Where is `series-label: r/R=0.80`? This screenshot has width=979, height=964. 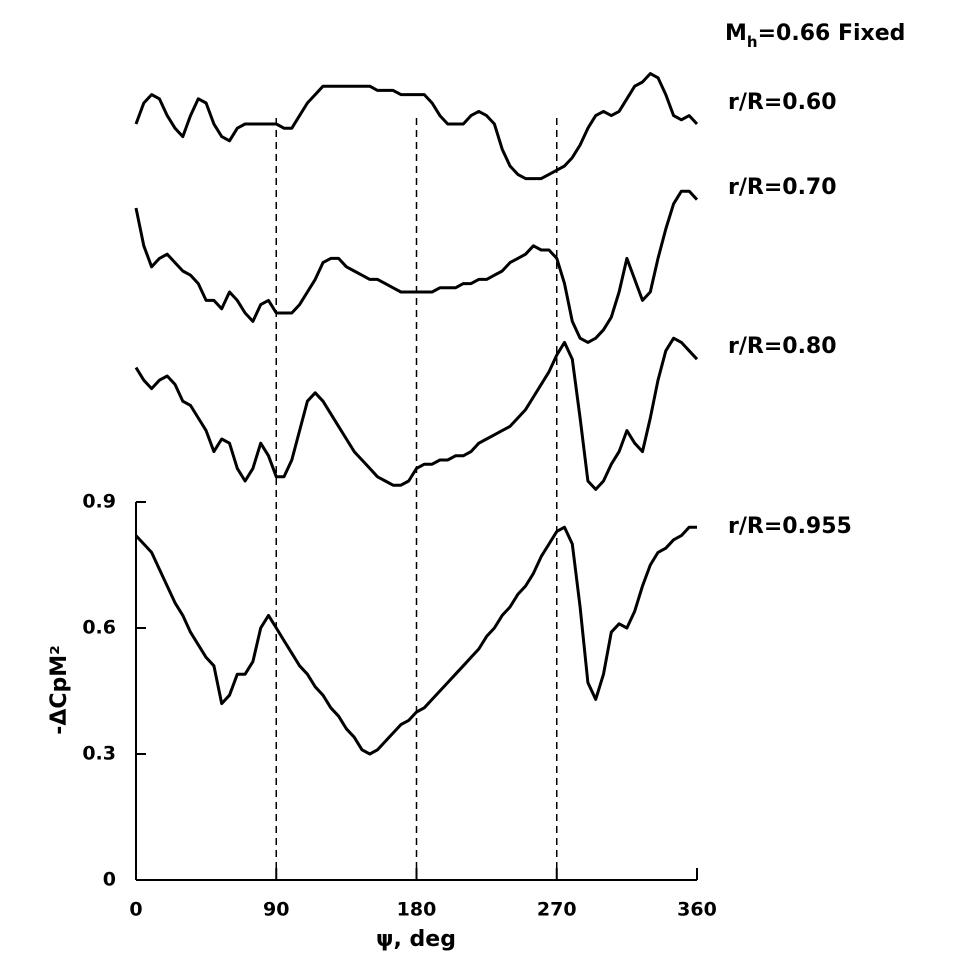 series-label: r/R=0.80 is located at coordinates (782, 346).